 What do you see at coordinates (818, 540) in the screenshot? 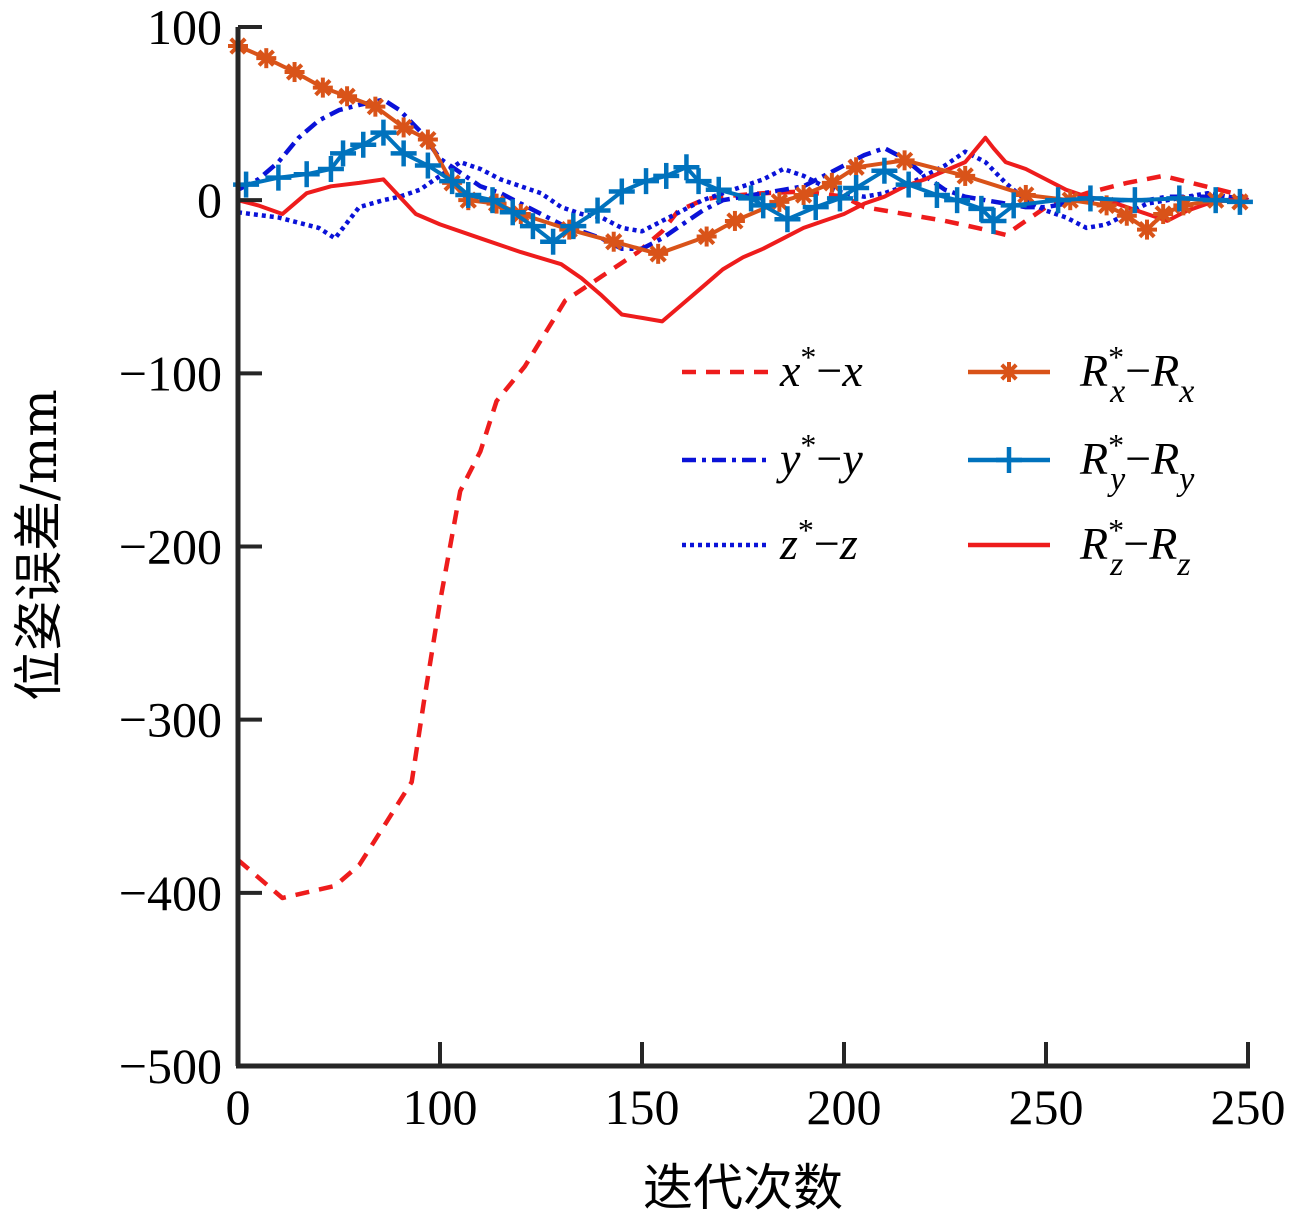
I see `legend-label: z*−z` at bounding box center [818, 540].